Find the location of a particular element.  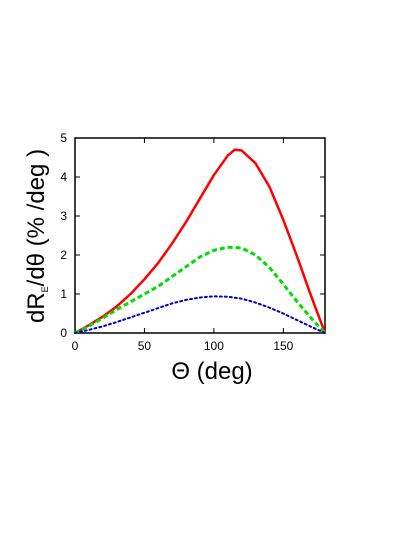

y-tick-label: 5 is located at coordinates (63, 138).